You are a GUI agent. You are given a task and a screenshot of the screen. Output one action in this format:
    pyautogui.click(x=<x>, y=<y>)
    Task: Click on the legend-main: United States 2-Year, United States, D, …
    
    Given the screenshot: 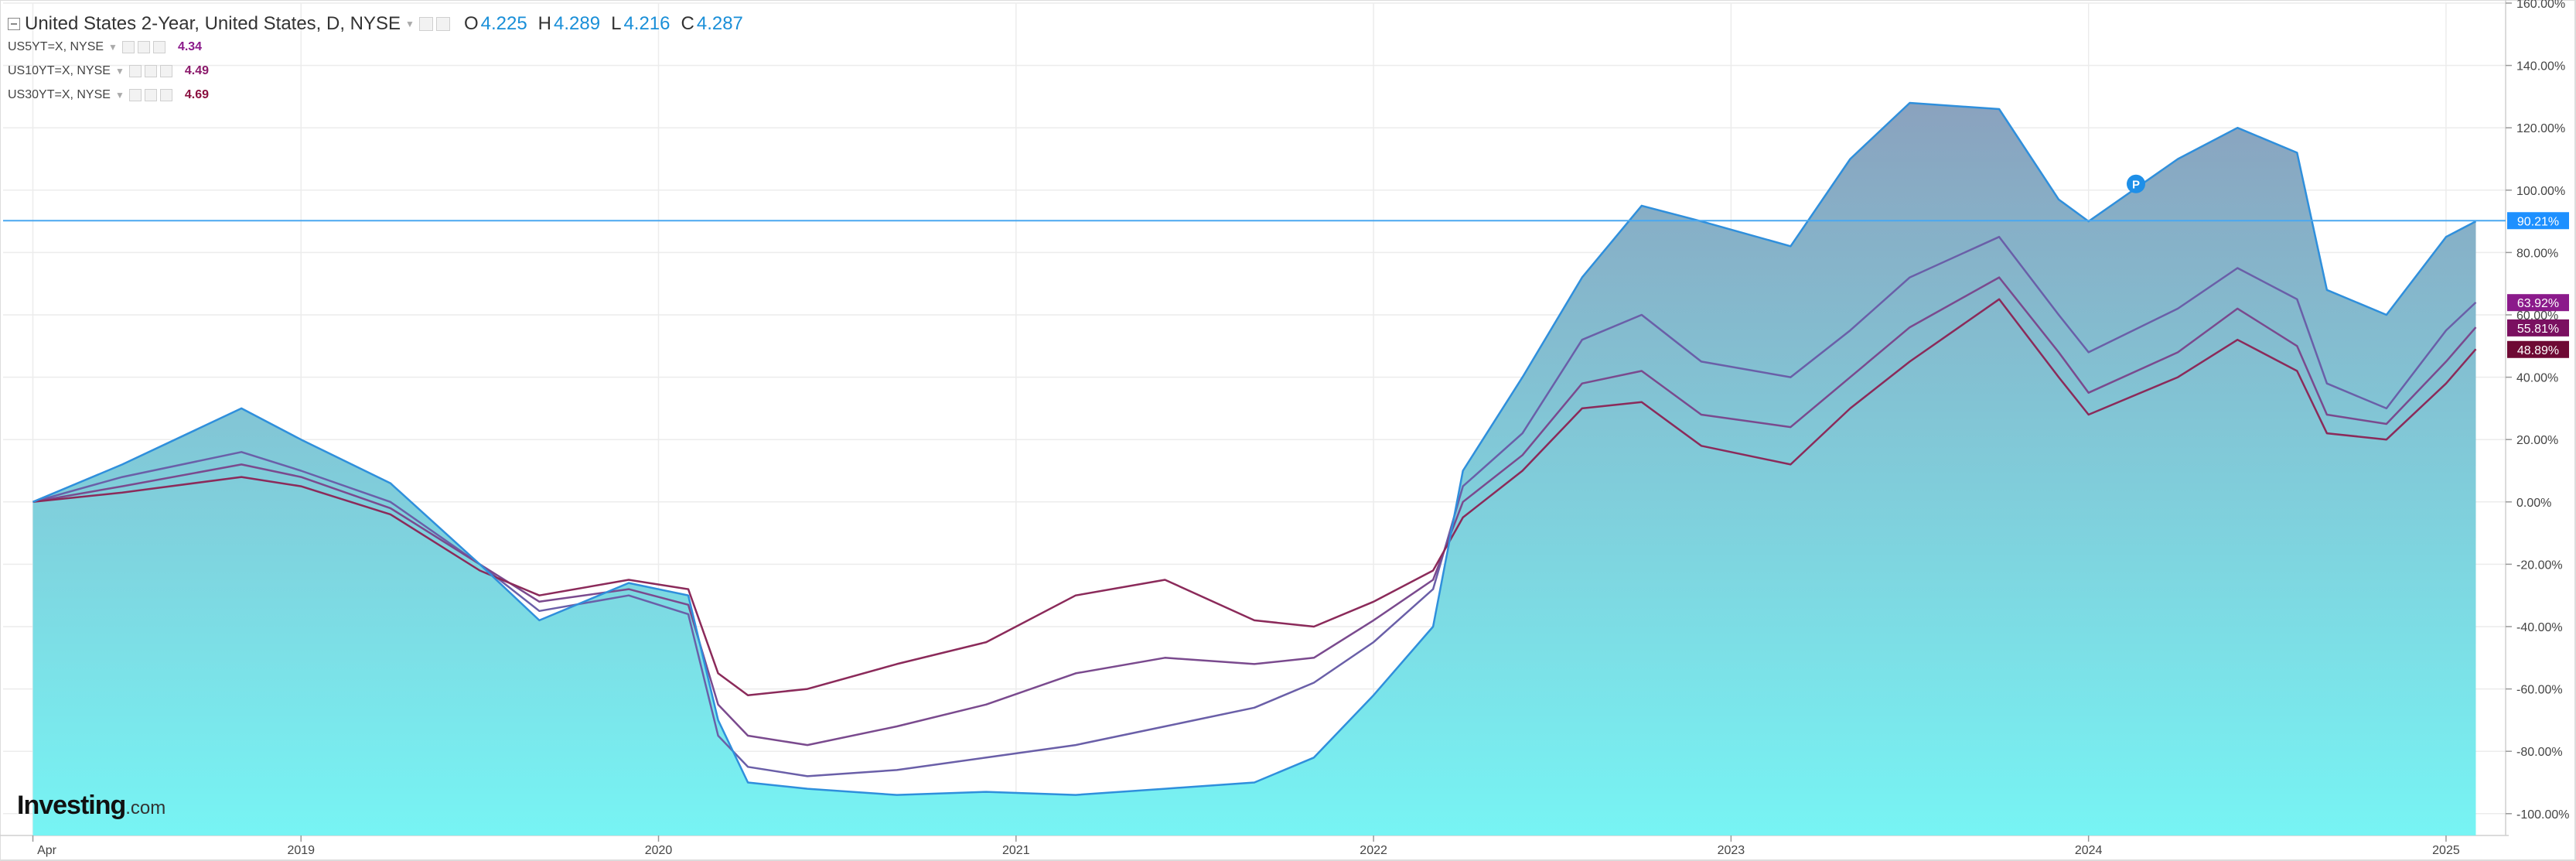 What is the action you would take?
    pyautogui.click(x=376, y=24)
    